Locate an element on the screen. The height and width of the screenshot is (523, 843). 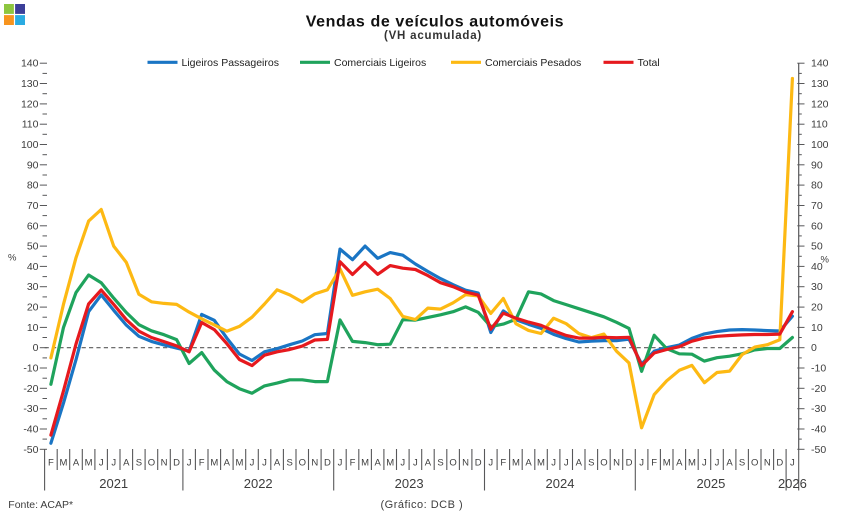
svg-text: 2023 is located at coordinates (409, 483).